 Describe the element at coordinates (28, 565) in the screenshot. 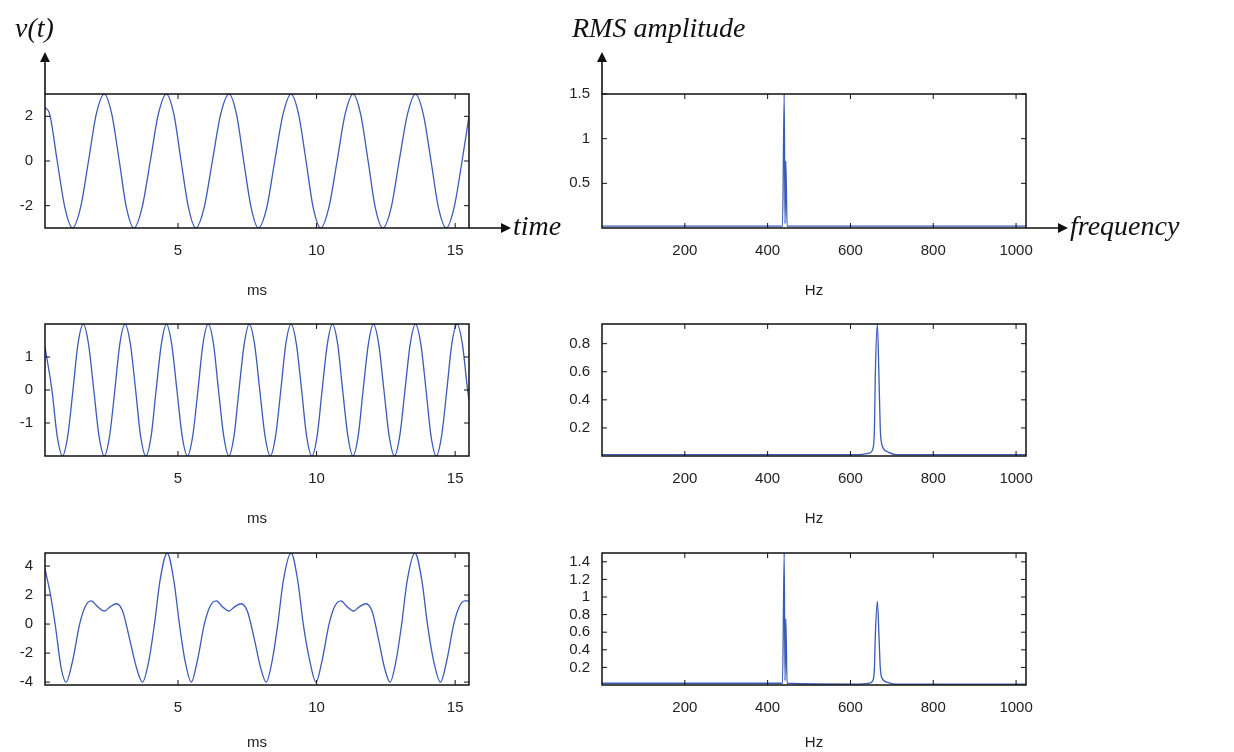

I see `y-tick-label: 4` at that location.